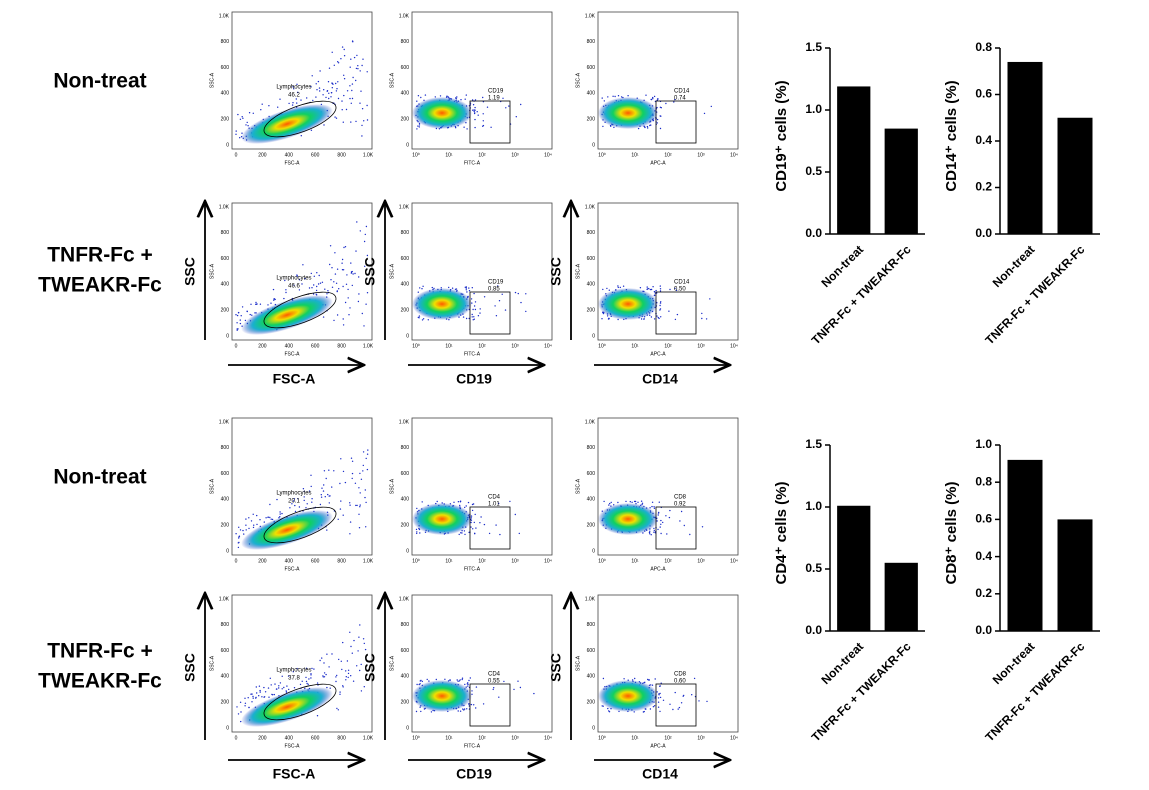 Image resolution: width=1149 pixels, height=790 pixels. I want to click on x-tick-label: 600, so click(315, 155).